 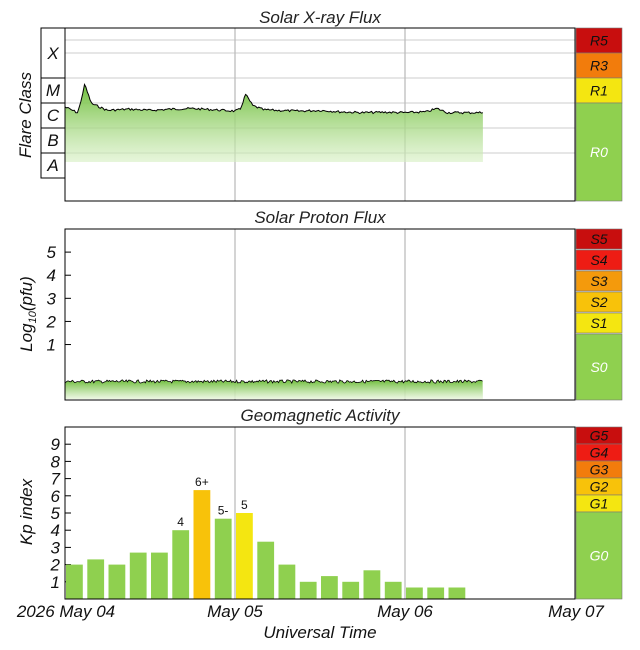 I want to click on scale-label-s5: S5, so click(x=598, y=239).